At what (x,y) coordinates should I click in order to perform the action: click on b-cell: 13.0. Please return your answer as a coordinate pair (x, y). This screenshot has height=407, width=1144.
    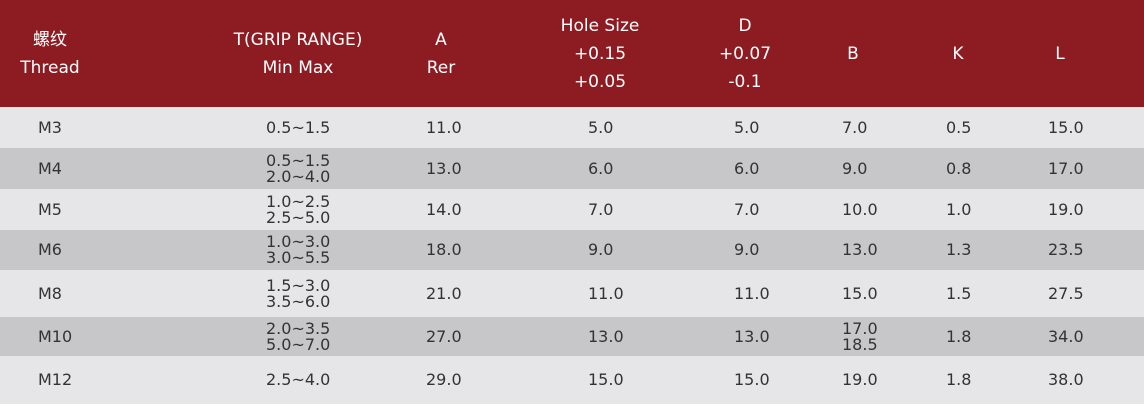
    Looking at the image, I should click on (860, 250).